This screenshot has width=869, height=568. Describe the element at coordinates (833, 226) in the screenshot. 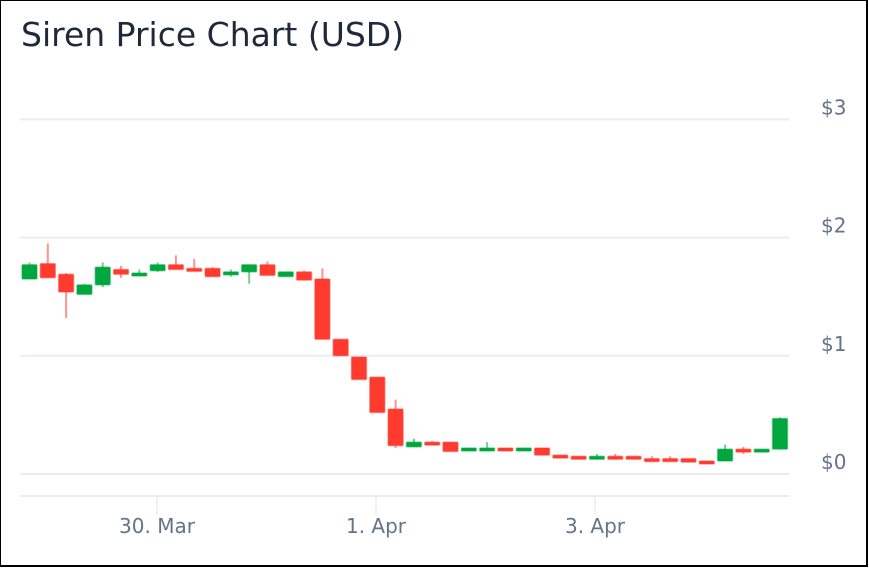

I see `y-tick-label: $2` at that location.